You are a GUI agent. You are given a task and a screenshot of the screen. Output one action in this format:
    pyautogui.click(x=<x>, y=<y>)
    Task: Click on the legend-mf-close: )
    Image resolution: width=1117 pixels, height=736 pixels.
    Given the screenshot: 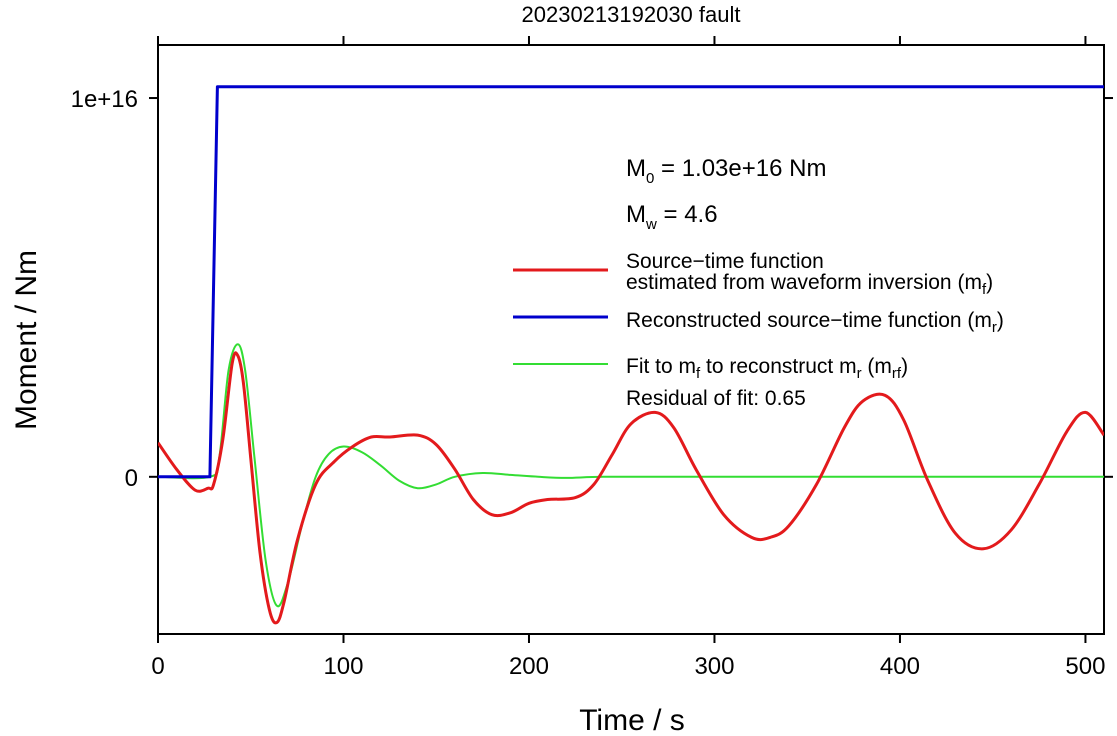 What is the action you would take?
    pyautogui.click(x=989, y=282)
    